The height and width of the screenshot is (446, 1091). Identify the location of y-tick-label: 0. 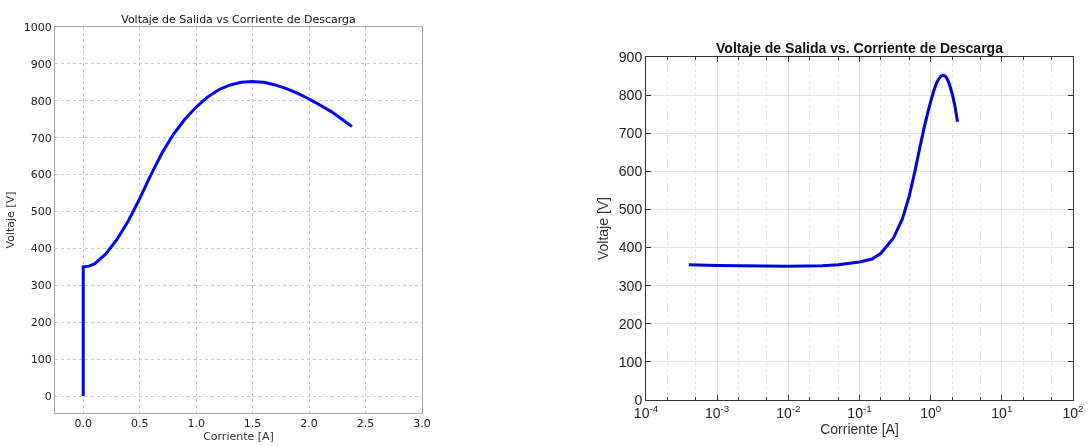
(48, 396).